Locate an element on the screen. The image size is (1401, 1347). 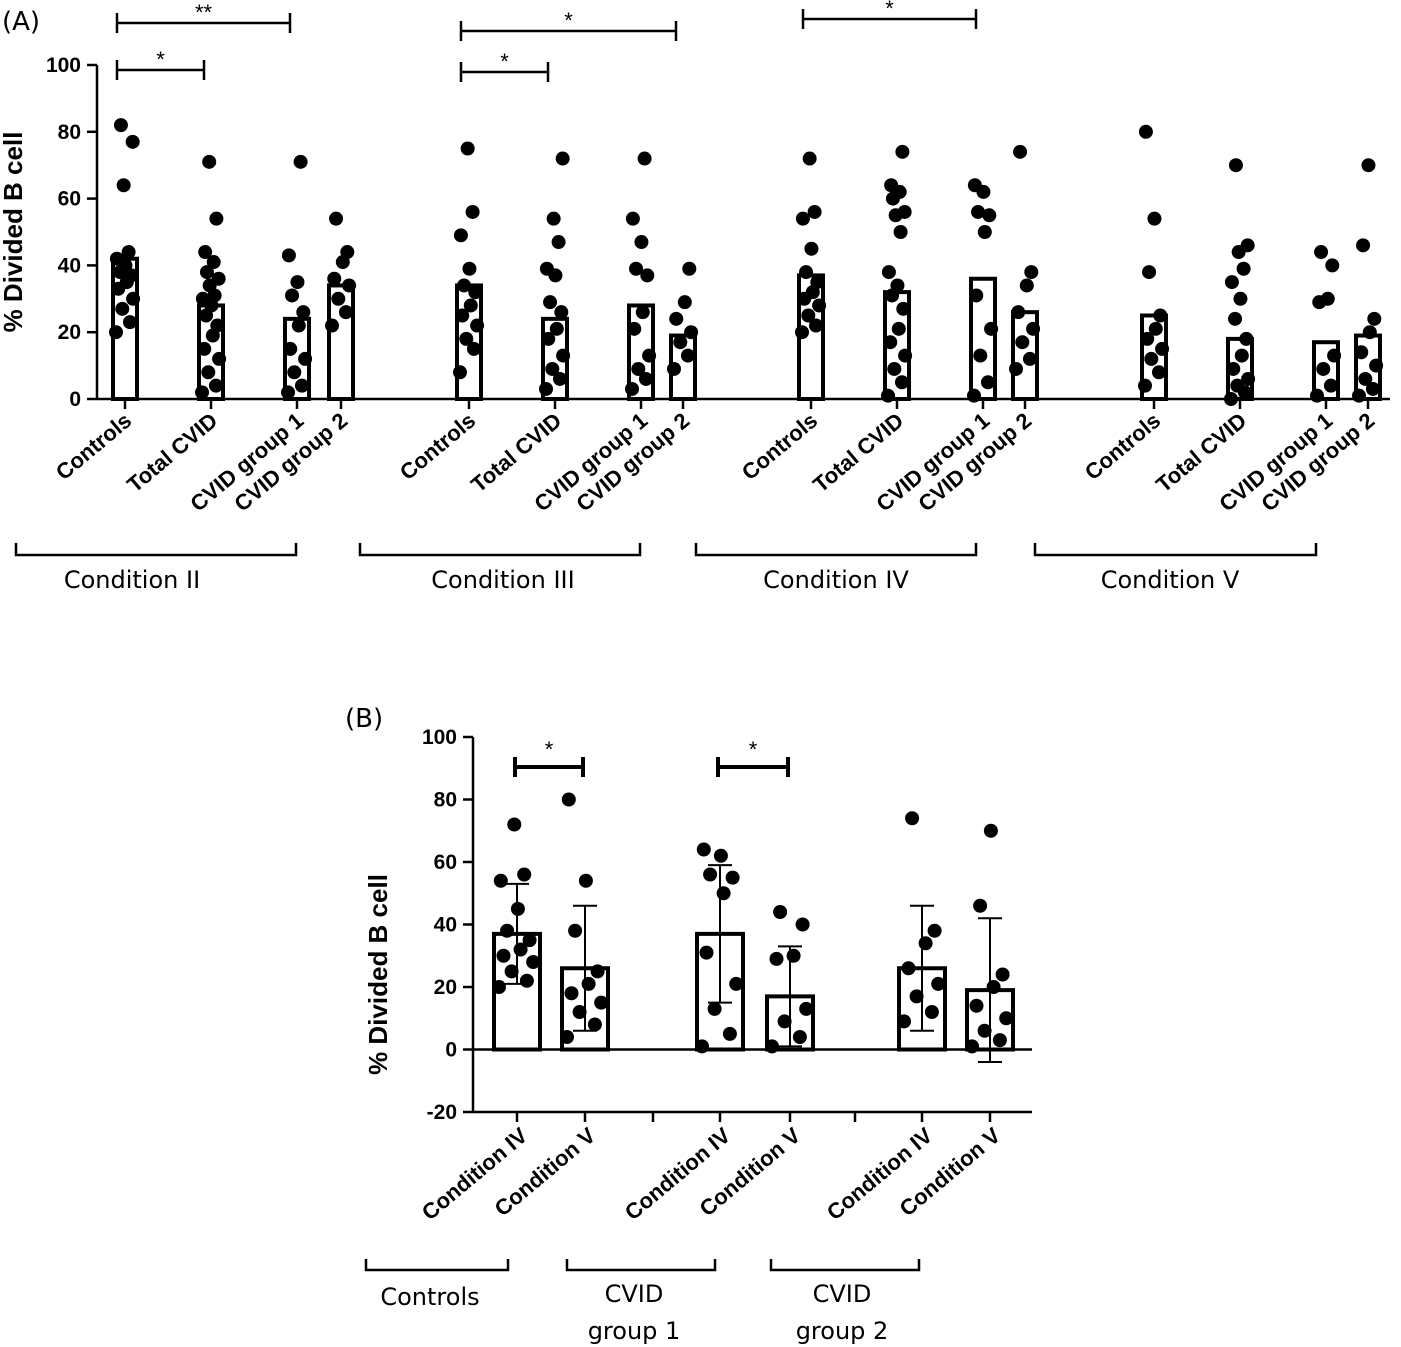
group-label-b: Controls is located at coordinates (429, 1297).